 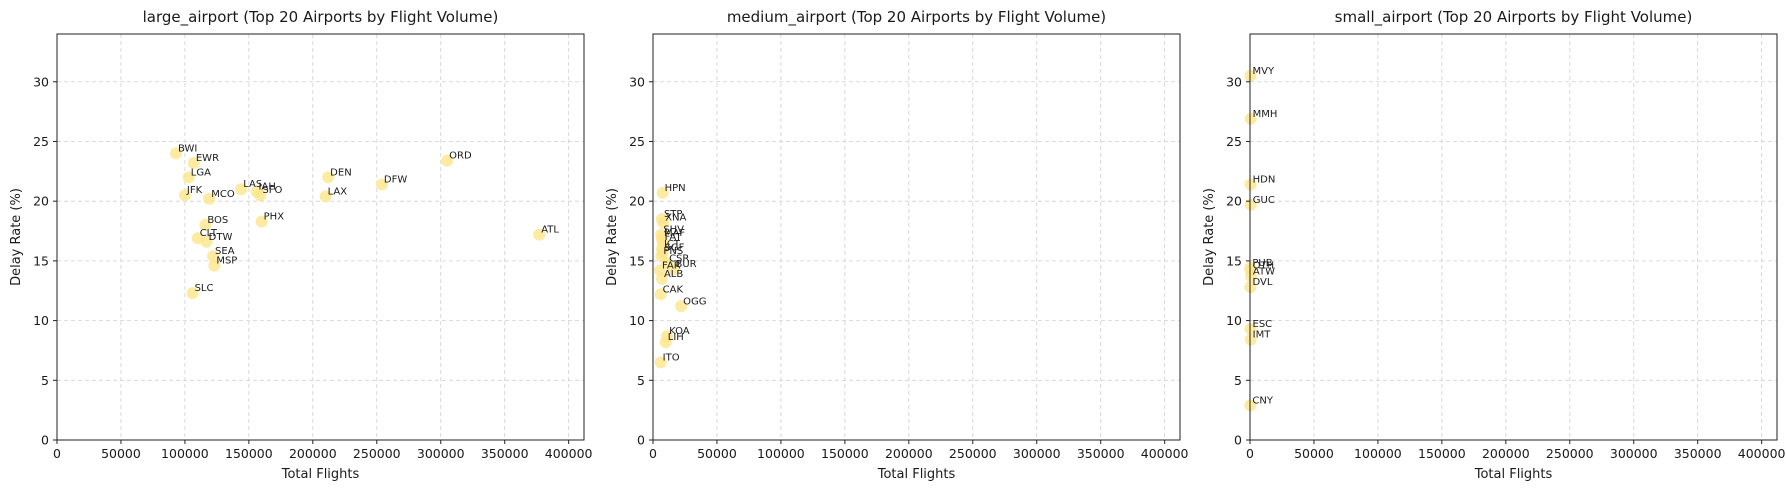 I want to click on point-label-cak: CAK, so click(x=673, y=289).